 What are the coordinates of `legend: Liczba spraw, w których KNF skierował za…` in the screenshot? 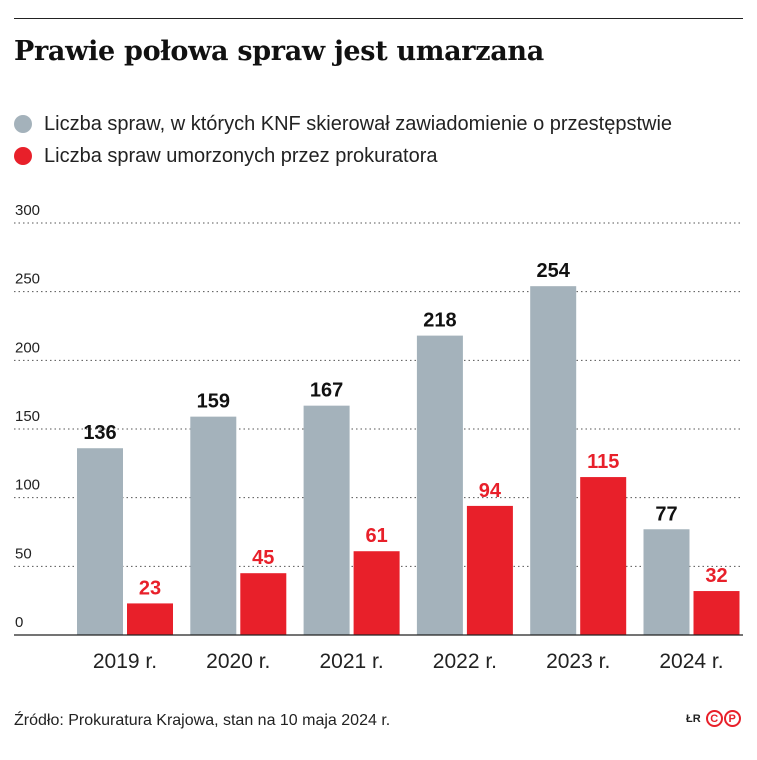 It's located at (343, 140).